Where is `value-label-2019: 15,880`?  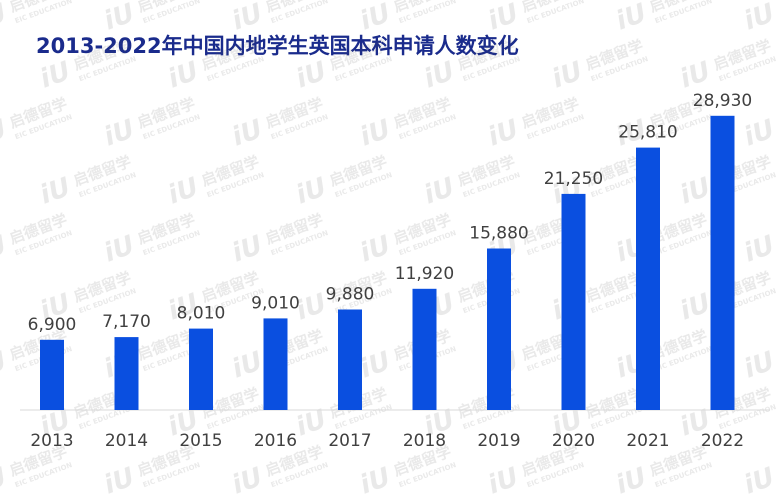 value-label-2019: 15,880 is located at coordinates (498, 234).